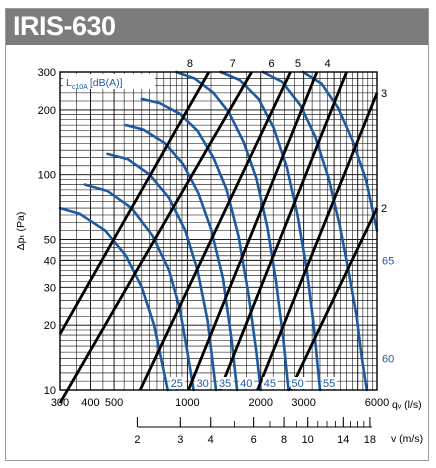 This screenshot has height=468, width=436. What do you see at coordinates (114, 403) in the screenshot?
I see `x-tick-label-500: 500` at bounding box center [114, 403].